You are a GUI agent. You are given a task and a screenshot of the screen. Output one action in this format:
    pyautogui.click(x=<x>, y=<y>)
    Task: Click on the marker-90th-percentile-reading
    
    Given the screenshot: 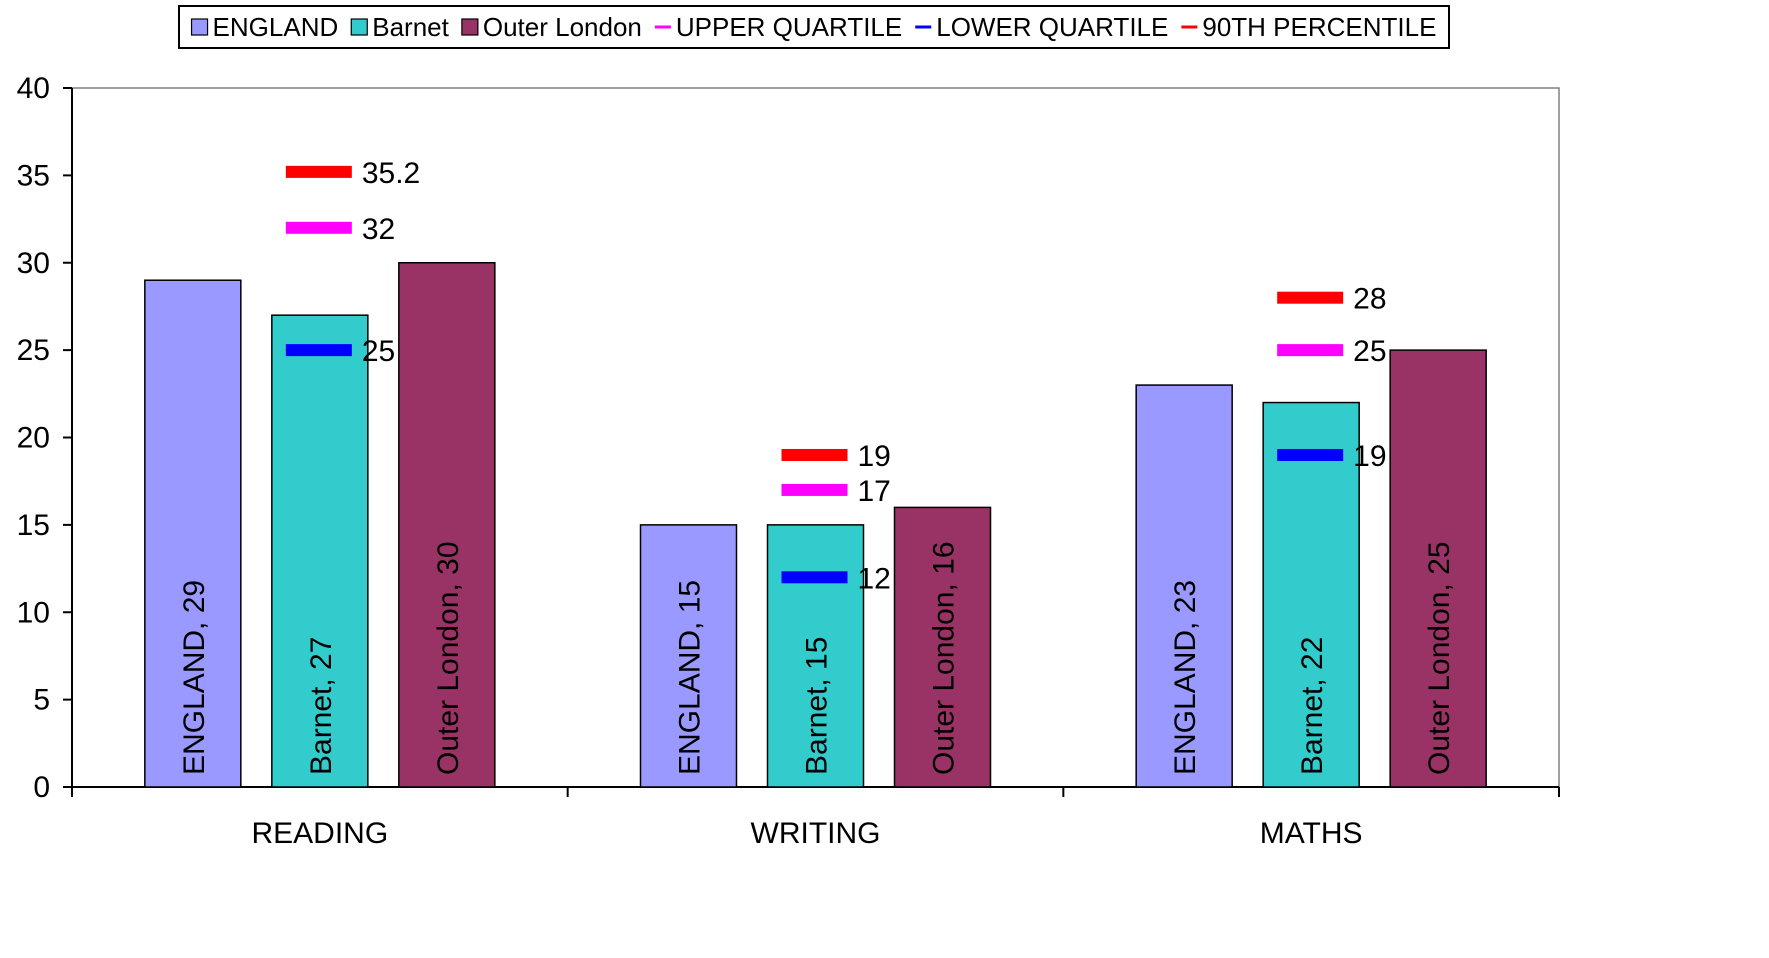 What is the action you would take?
    pyautogui.click(x=318, y=171)
    